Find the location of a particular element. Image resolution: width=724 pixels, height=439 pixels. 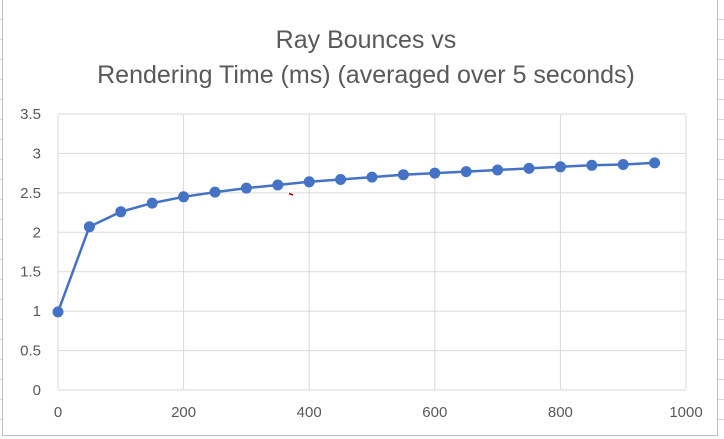

x-axis-tick-labels: 0 200 400 600 800 1000 is located at coordinates (378, 412).